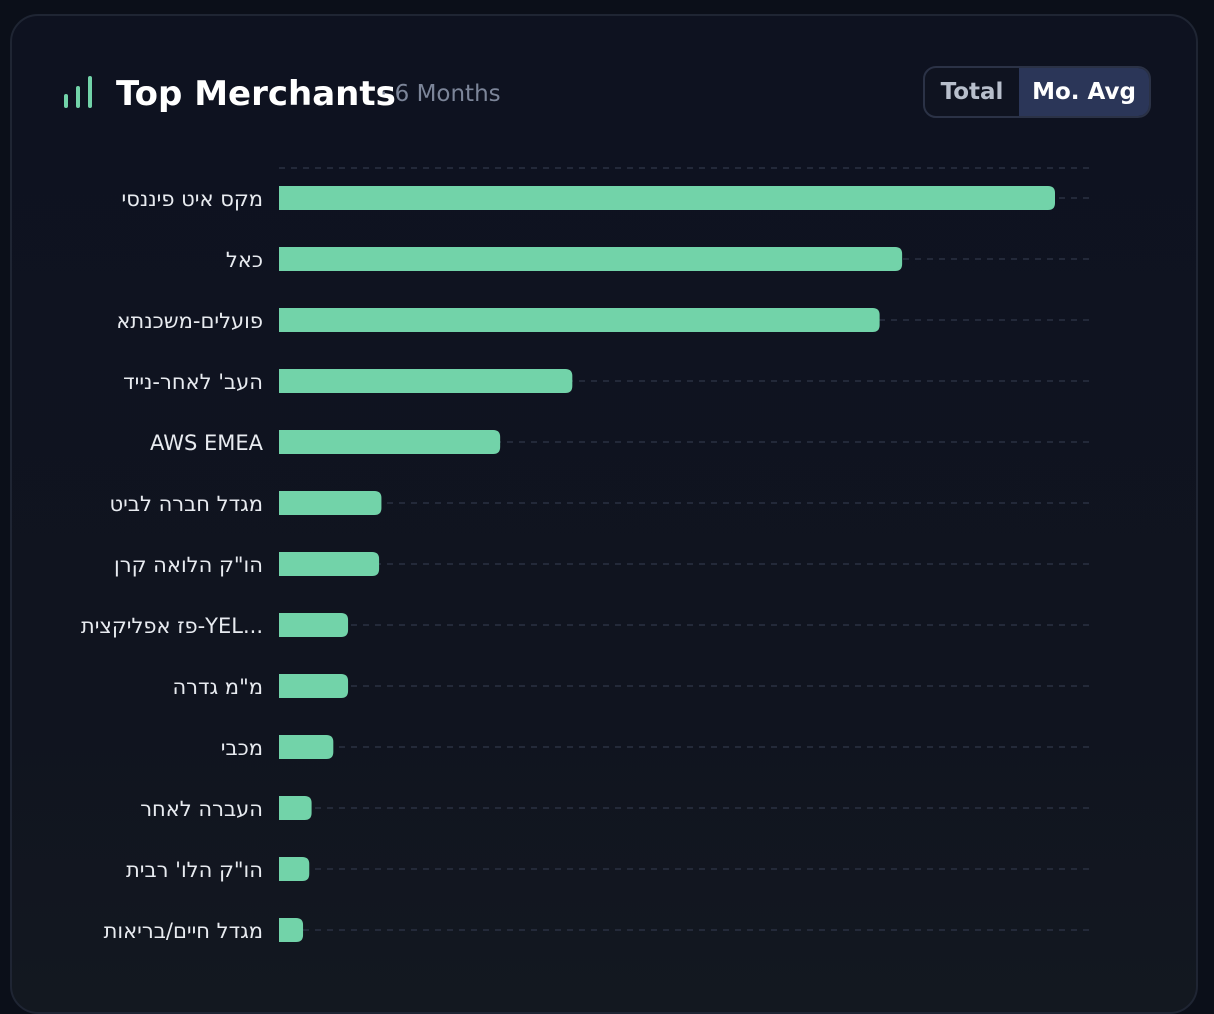 The image size is (1214, 1014). I want to click on view-toggle: Total Mo. Avg, so click(1037, 92).